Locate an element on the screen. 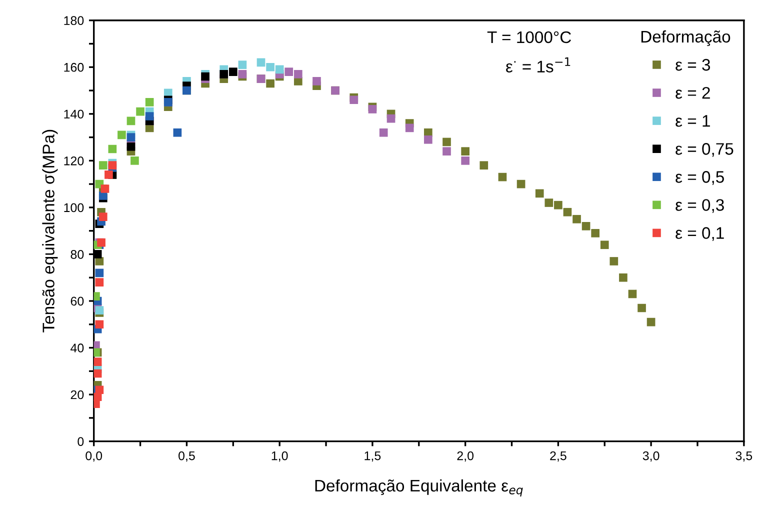 This screenshot has width=763, height=509. y-tick-label: 40 is located at coordinates (77, 348).